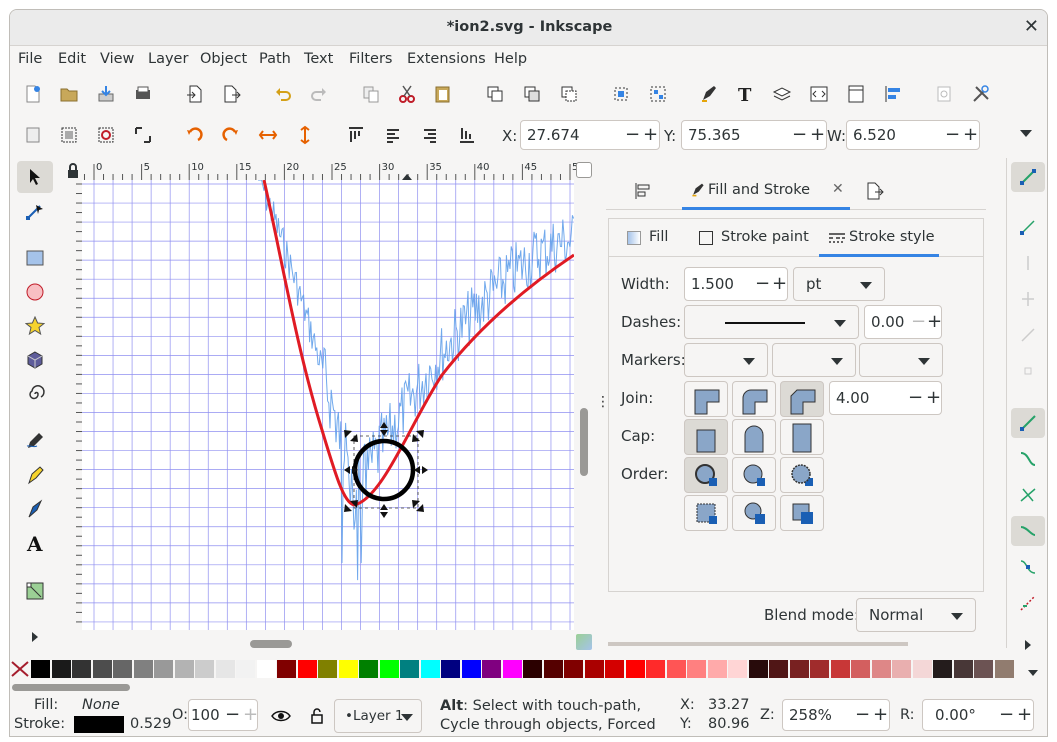 The height and width of the screenshot is (742, 1057). Describe the element at coordinates (903, 322) in the screenshot. I see `dash-offset-field: 0.00 − +` at that location.